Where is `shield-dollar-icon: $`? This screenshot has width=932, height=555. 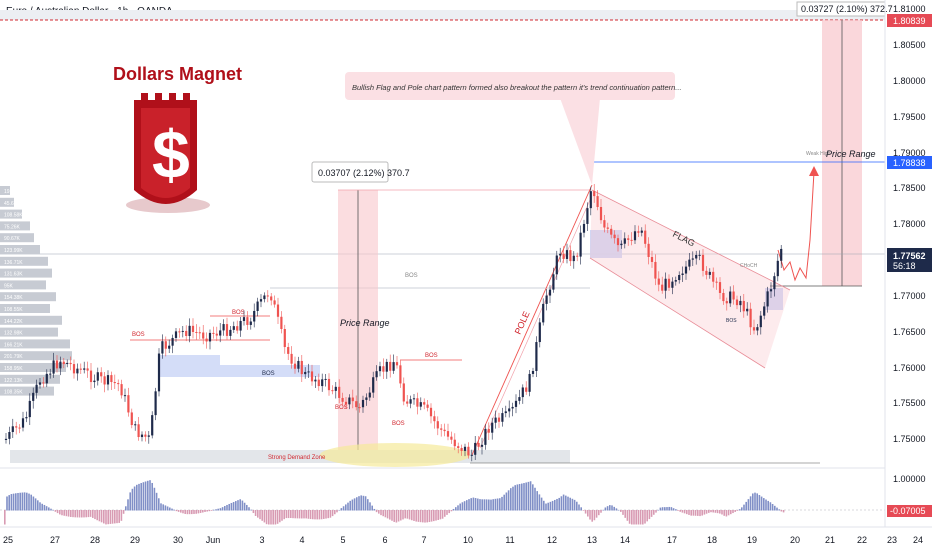
shield-dollar-icon: $ is located at coordinates (165, 148).